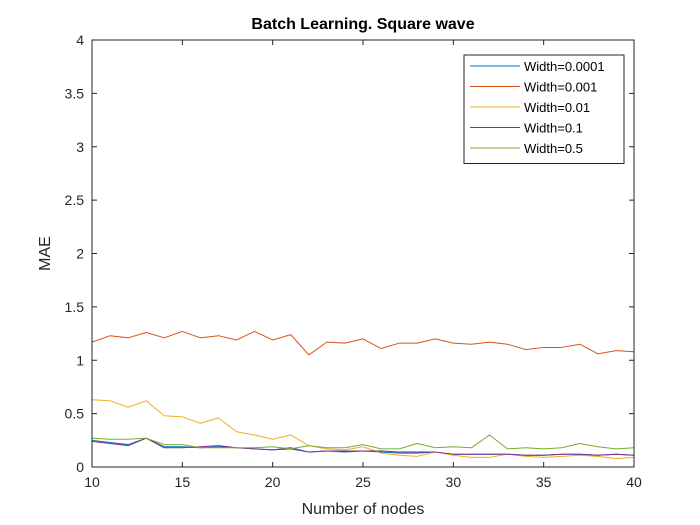 The image size is (700, 525). I want to click on y-tick-label: 0, so click(80, 467).